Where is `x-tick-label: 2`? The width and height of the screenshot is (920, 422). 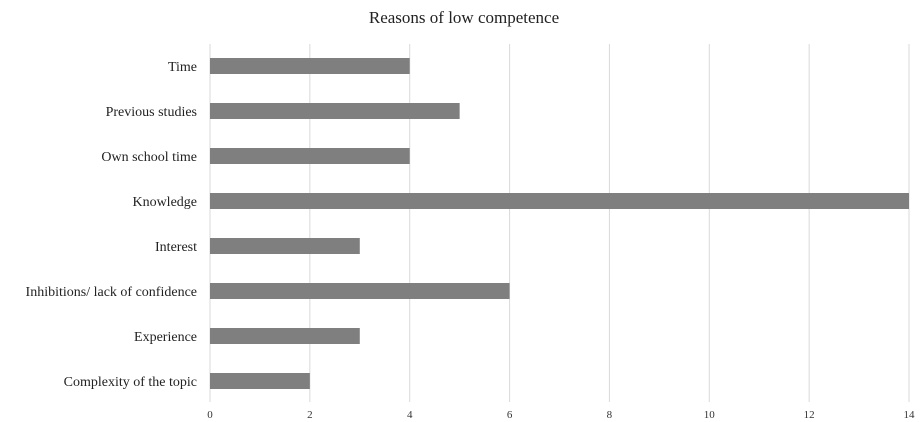 x-tick-label: 2 is located at coordinates (310, 415).